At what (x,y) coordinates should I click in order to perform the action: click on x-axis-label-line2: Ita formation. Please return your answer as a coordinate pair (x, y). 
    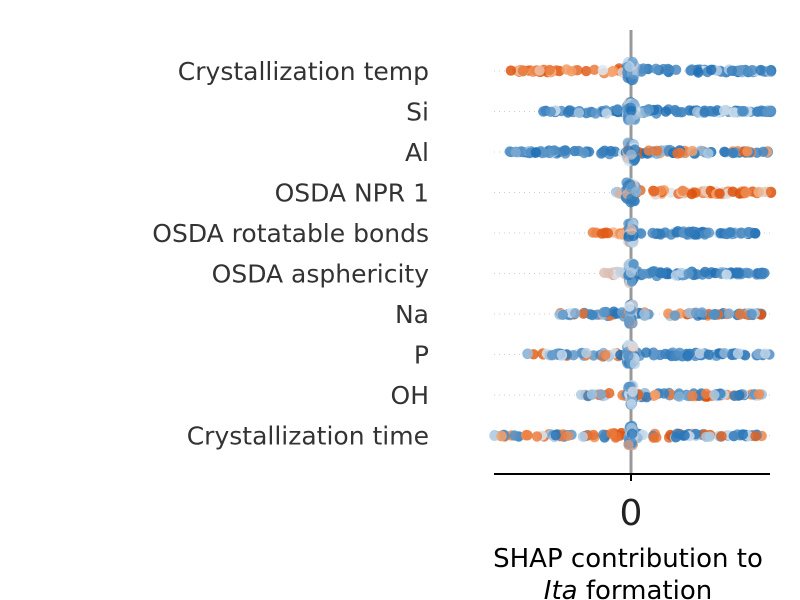
    Looking at the image, I should click on (628, 588).